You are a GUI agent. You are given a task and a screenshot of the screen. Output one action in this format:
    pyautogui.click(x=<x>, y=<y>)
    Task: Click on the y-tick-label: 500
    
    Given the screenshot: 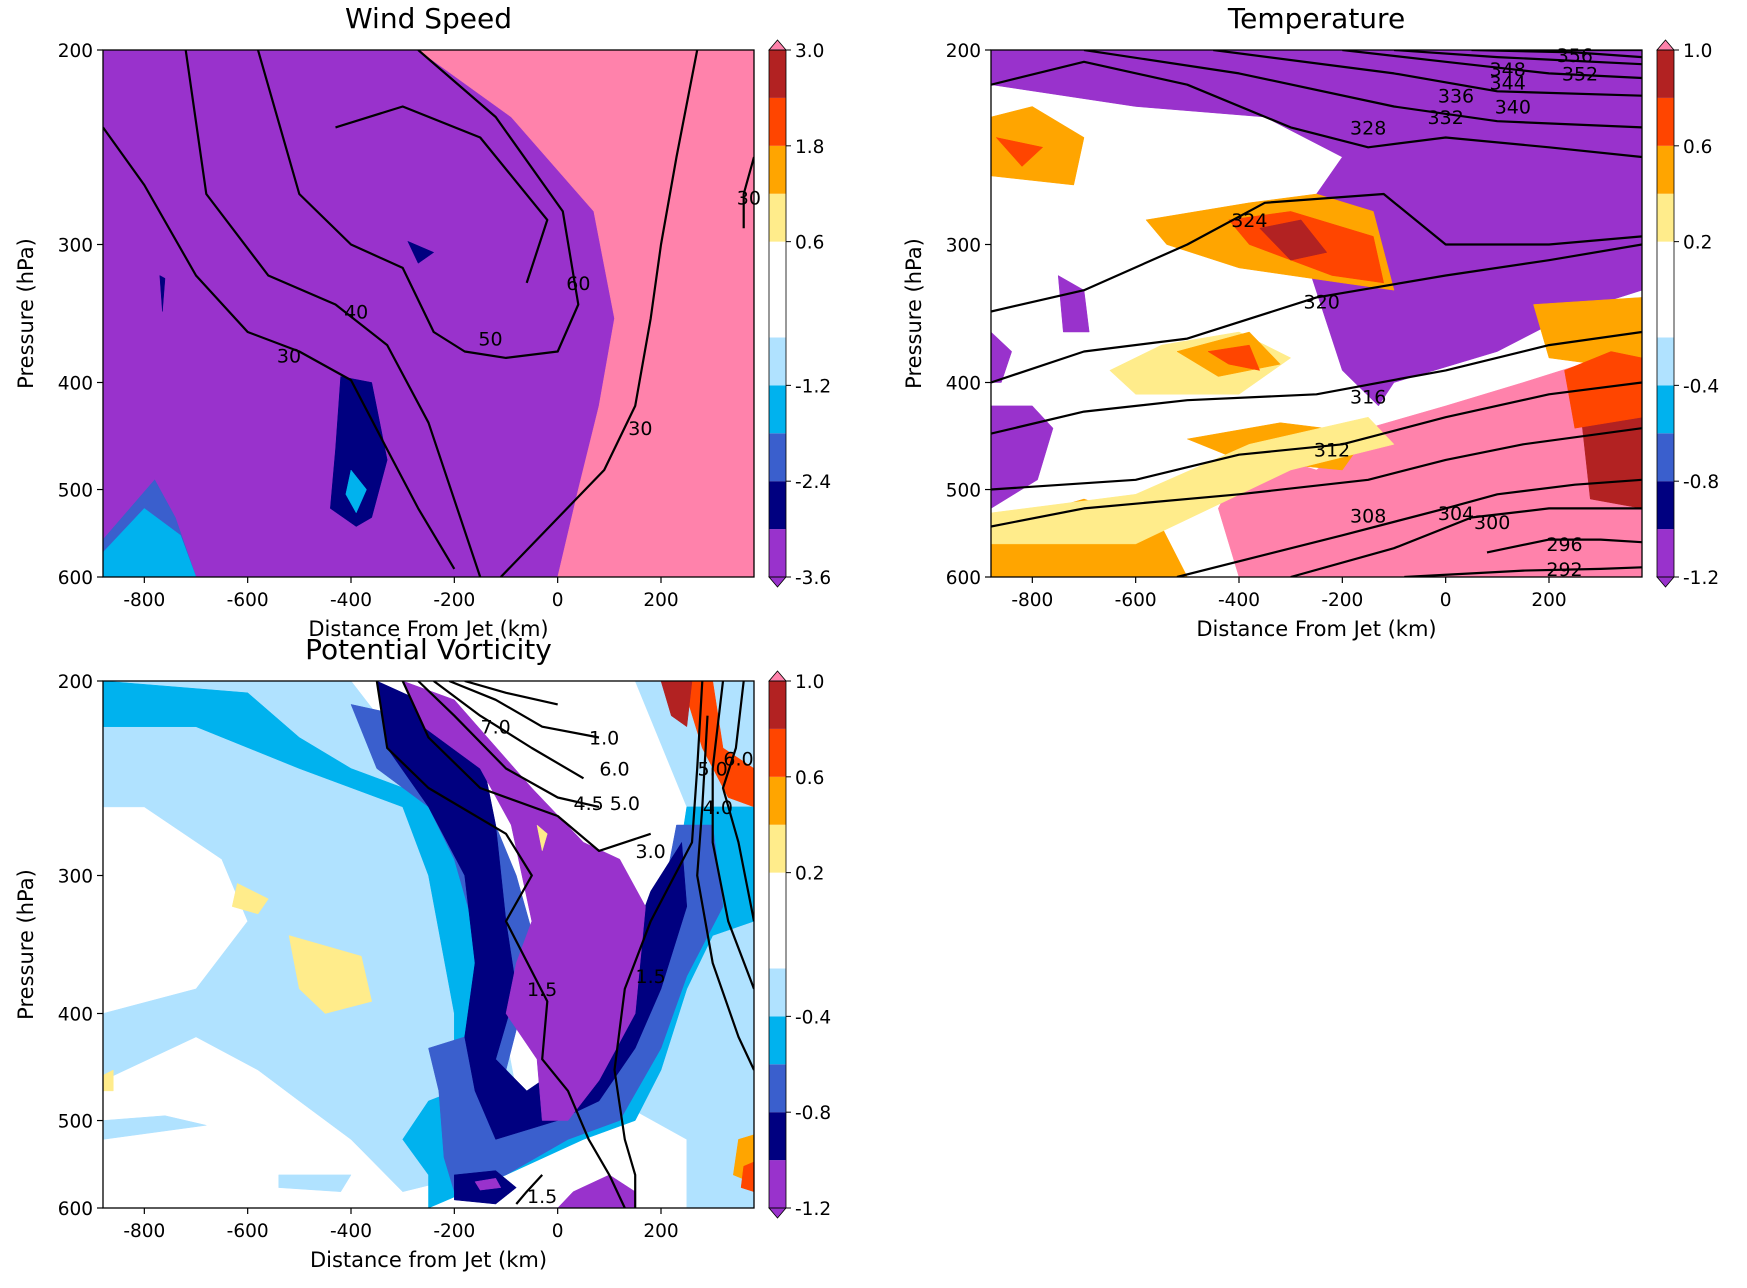 What is the action you would take?
    pyautogui.click(x=75, y=1122)
    